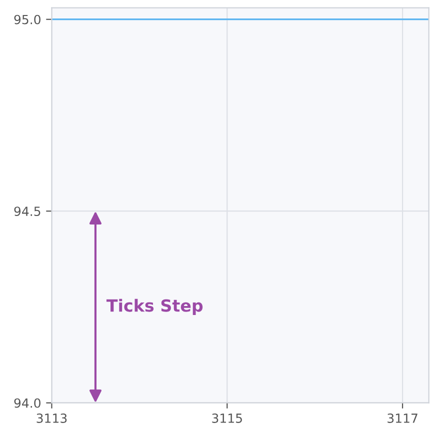 Image resolution: width=431 pixels, height=436 pixels. What do you see at coordinates (227, 418) in the screenshot?
I see `x-tick-label: 3115` at bounding box center [227, 418].